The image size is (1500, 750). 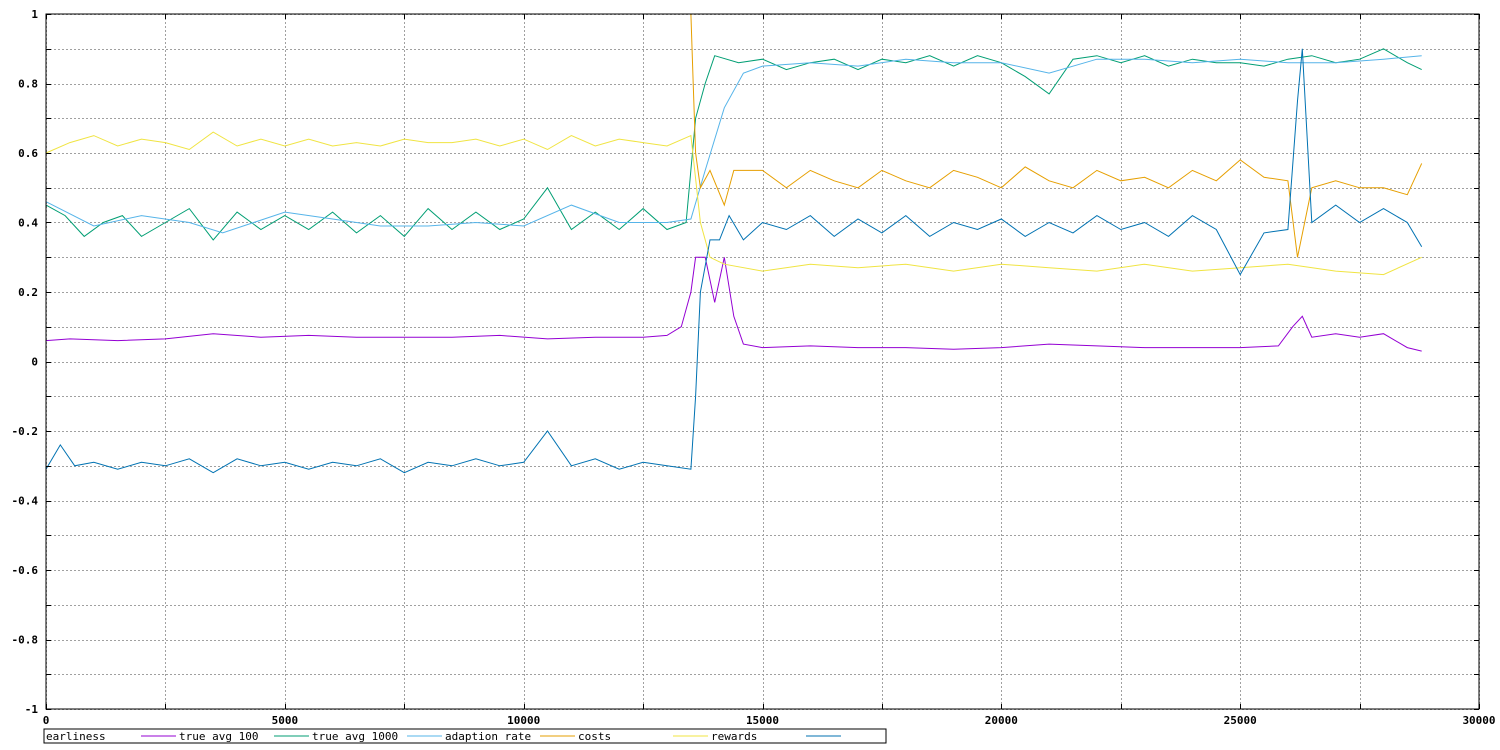 I want to click on legend-label: true avg 100, so click(x=218, y=736).